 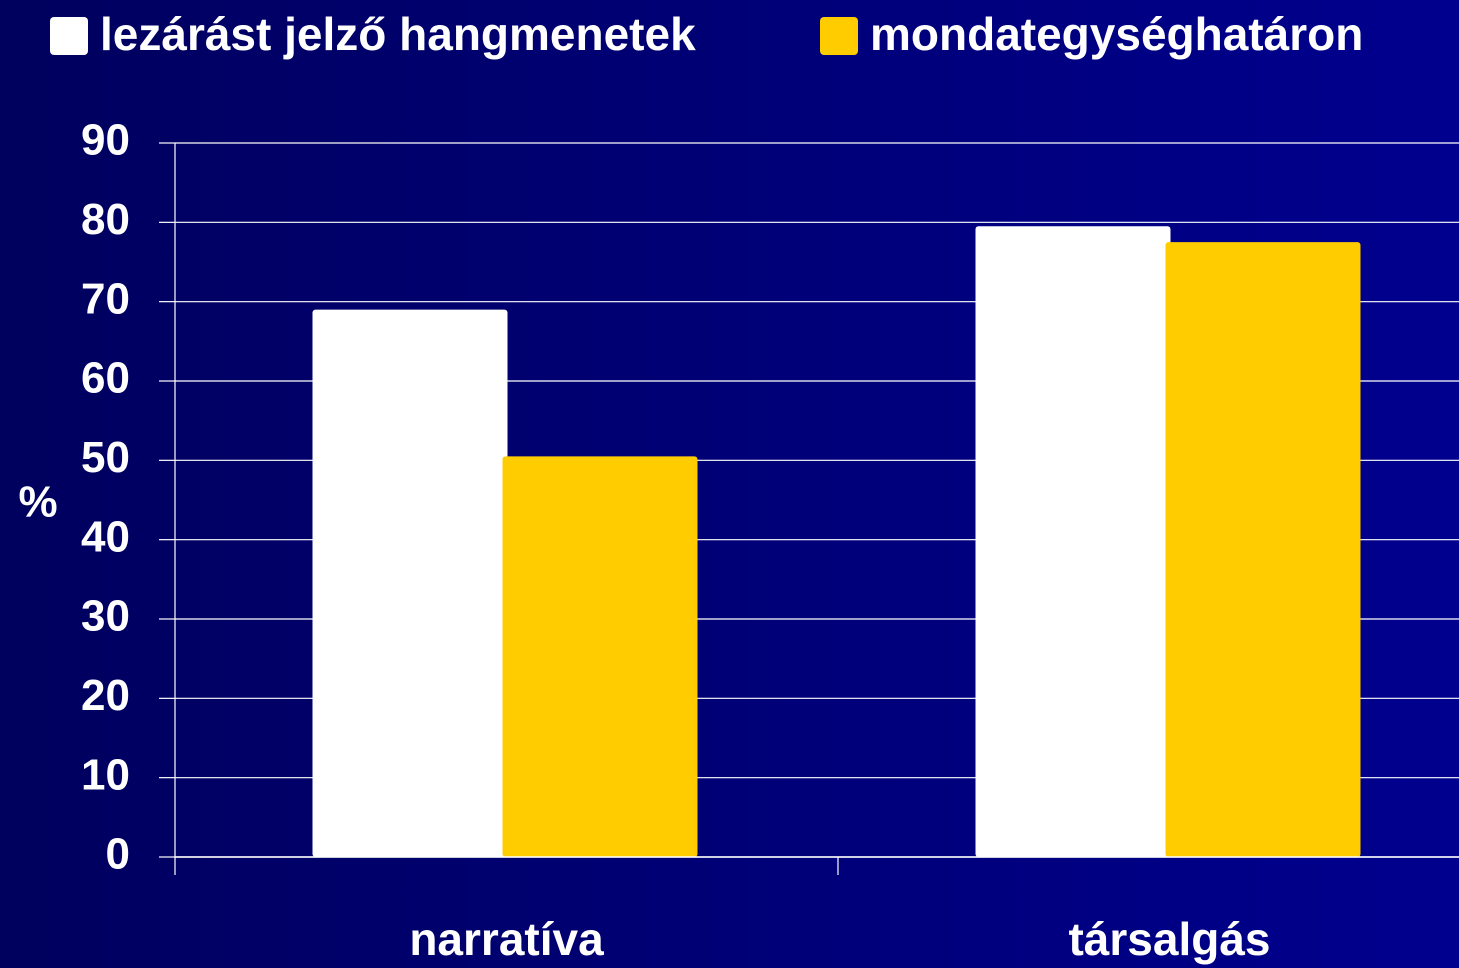 What do you see at coordinates (105, 140) in the screenshot?
I see `y-tick-label: 90` at bounding box center [105, 140].